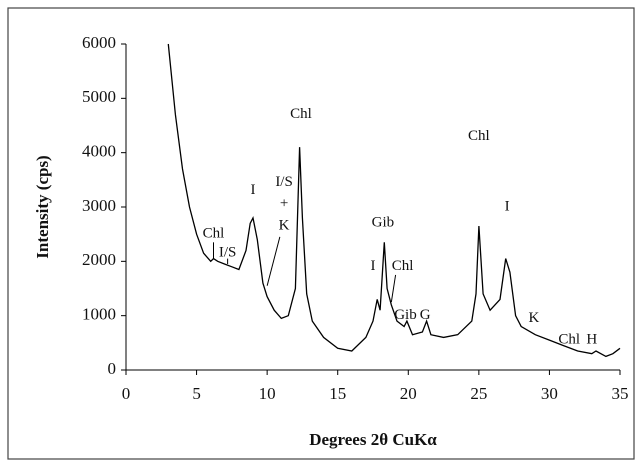  What do you see at coordinates (620, 393) in the screenshot?
I see `x-tick-label: 35` at bounding box center [620, 393].